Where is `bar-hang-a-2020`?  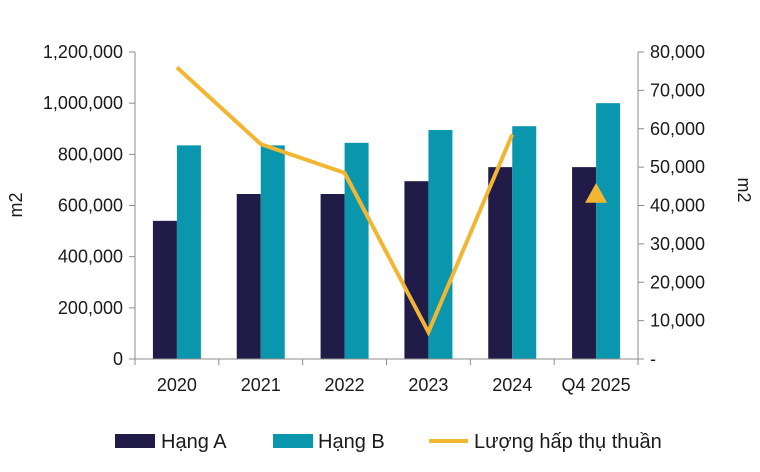
bar-hang-a-2020 is located at coordinates (164, 289).